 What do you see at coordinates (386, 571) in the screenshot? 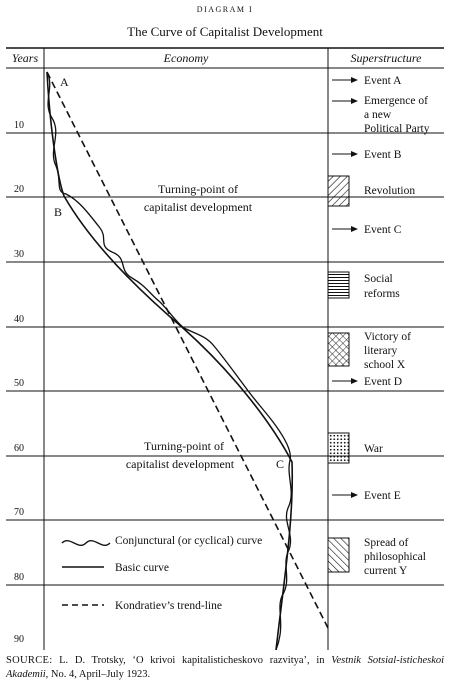
I see `spread-label-3: current Y` at bounding box center [386, 571].